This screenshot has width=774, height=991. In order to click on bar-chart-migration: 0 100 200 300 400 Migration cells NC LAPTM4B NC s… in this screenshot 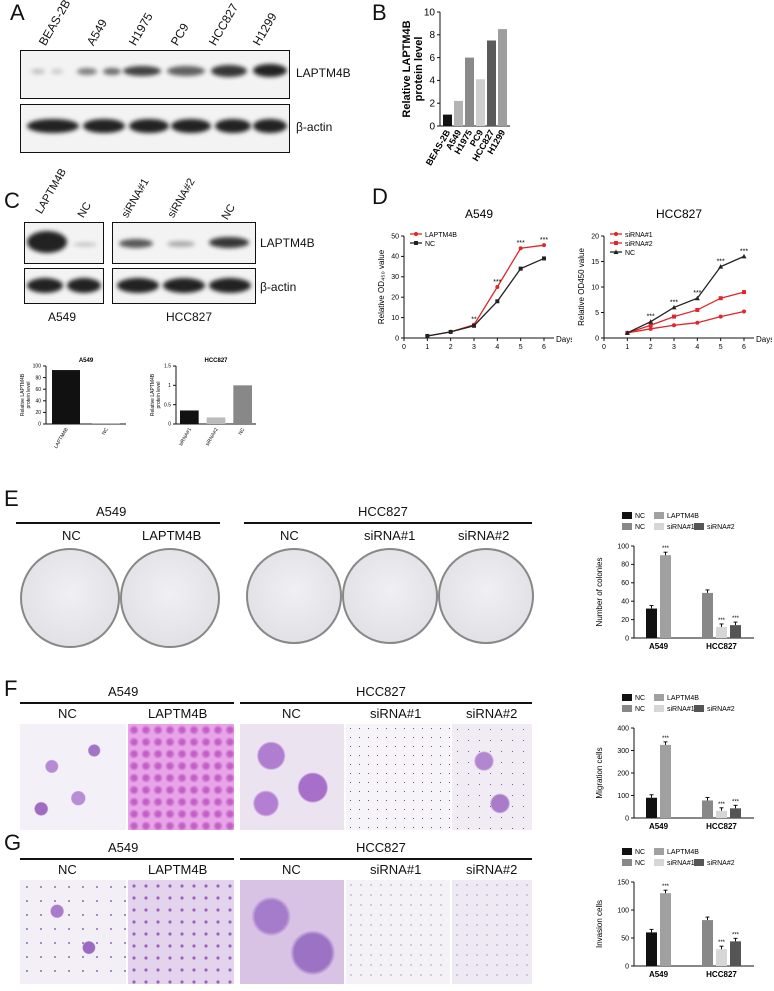, I will do `click(674, 762)`.